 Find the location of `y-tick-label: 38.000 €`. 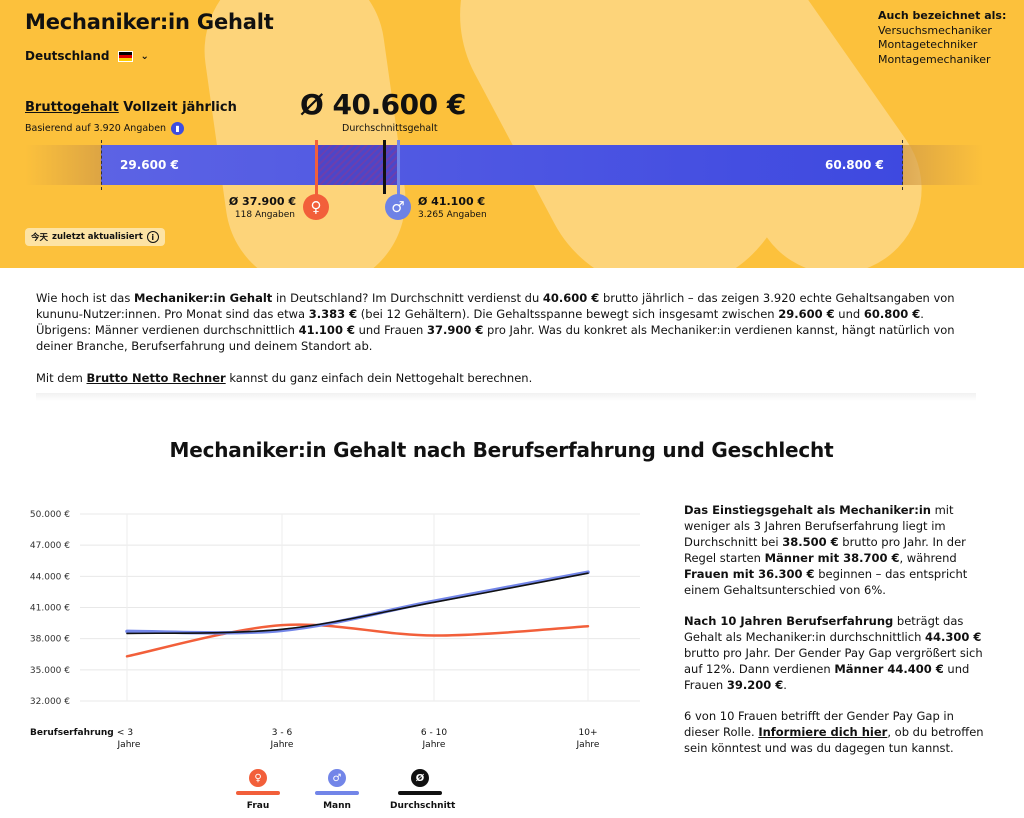

y-tick-label: 38.000 € is located at coordinates (50, 640).